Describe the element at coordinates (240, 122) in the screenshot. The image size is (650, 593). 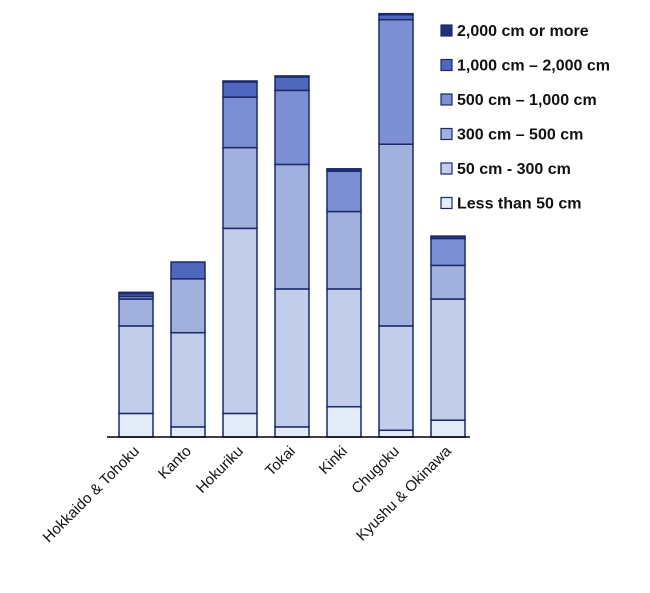
I see `bar-segment-hokuriku-500-cm-1-000-cm` at that location.